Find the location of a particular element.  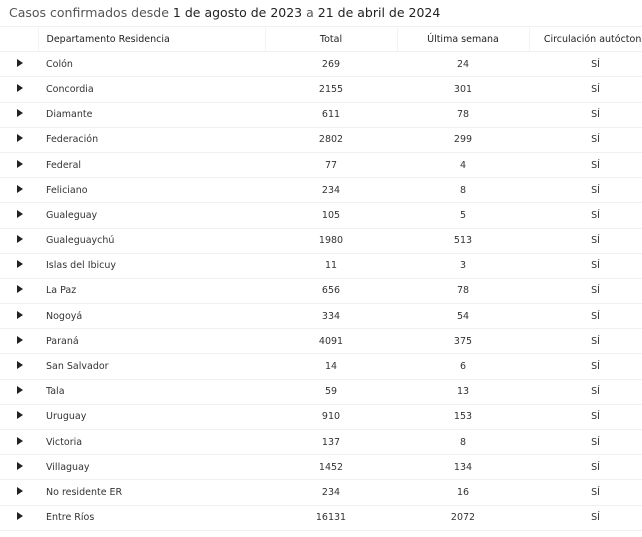

table-cell: 611 is located at coordinates (331, 115).